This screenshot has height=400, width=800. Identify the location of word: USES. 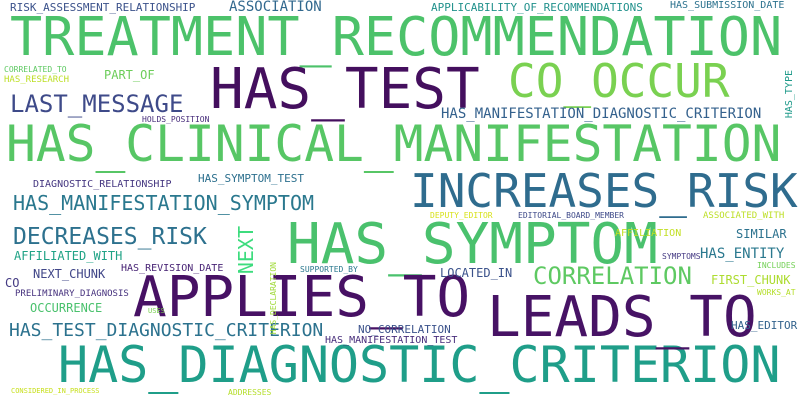
(156, 311).